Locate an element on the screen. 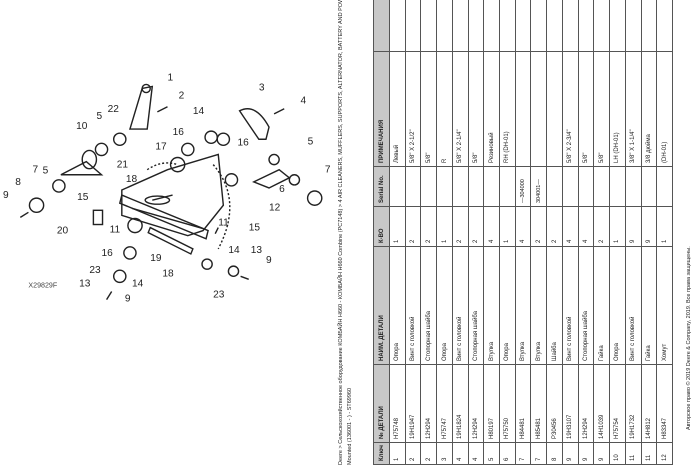 The width and height of the screenshot is (700, 465). callout: 15 is located at coordinates (83, 197).